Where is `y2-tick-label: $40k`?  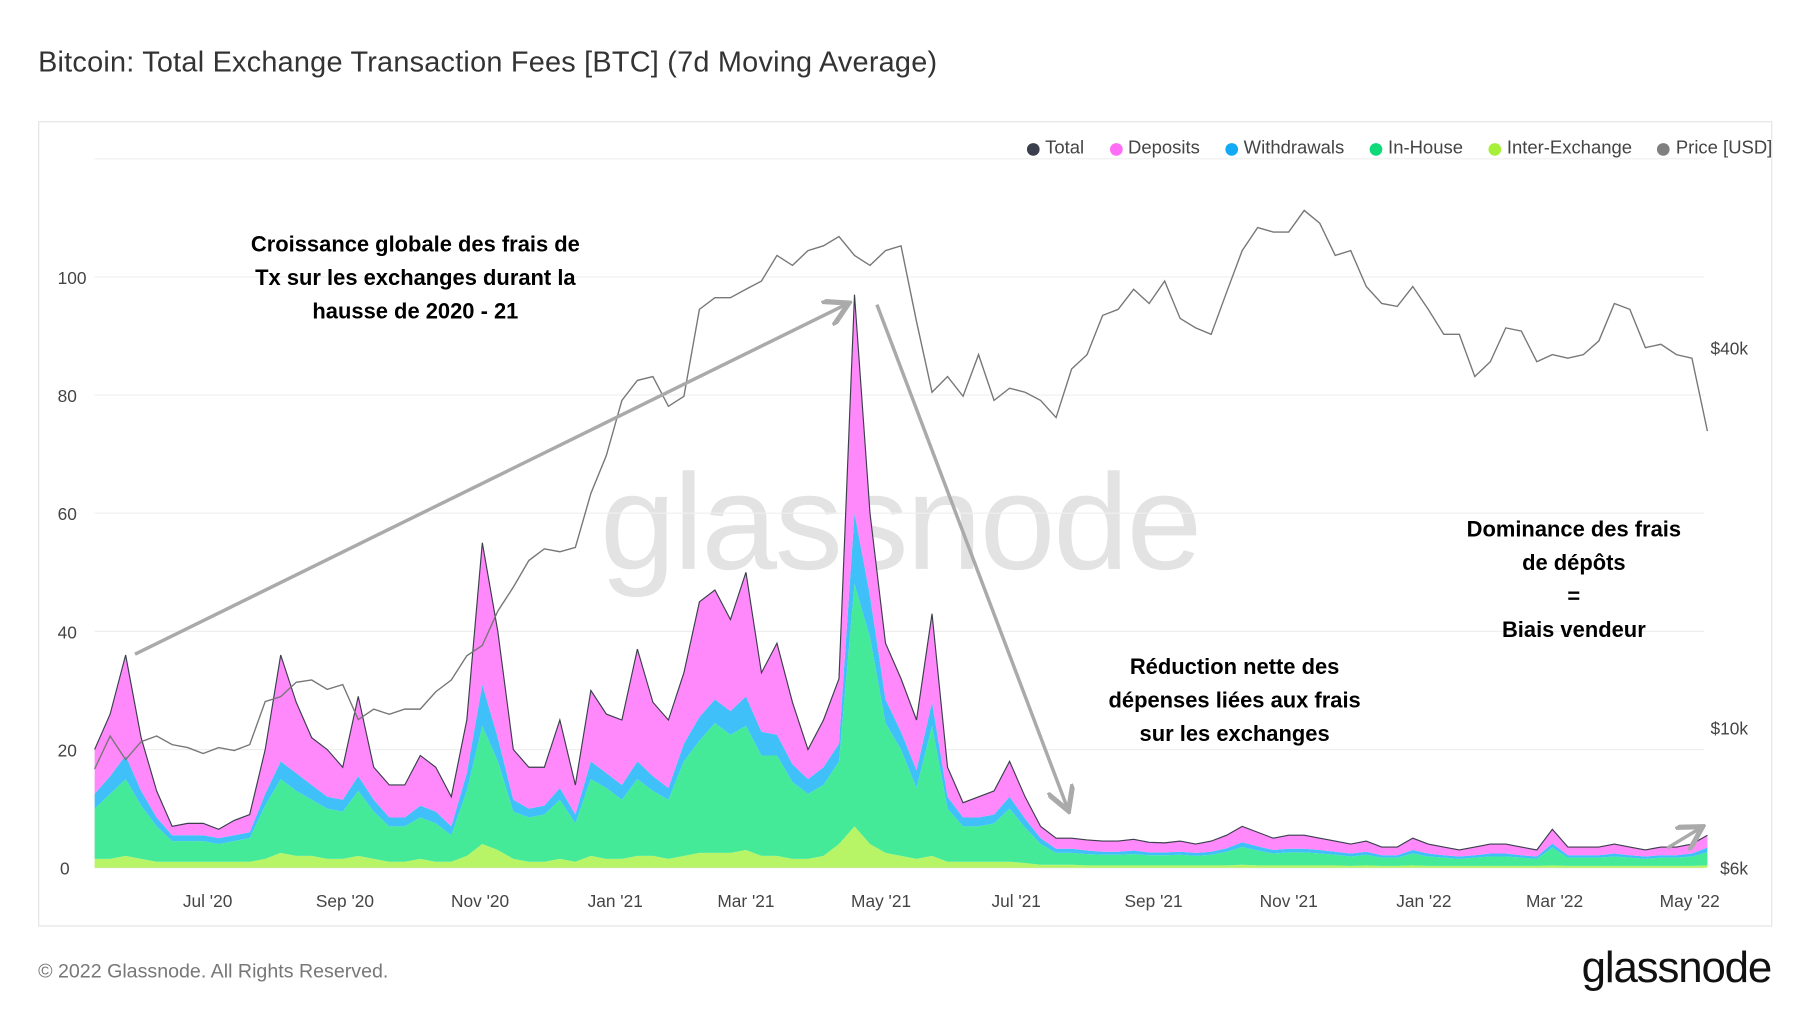 y2-tick-label: $40k is located at coordinates (1730, 349).